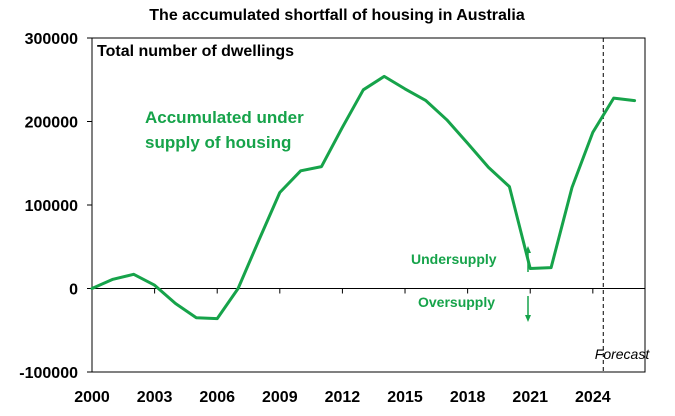 The image size is (675, 416). What do you see at coordinates (195, 51) in the screenshot?
I see `y-axis-title: Total number of dwellings` at bounding box center [195, 51].